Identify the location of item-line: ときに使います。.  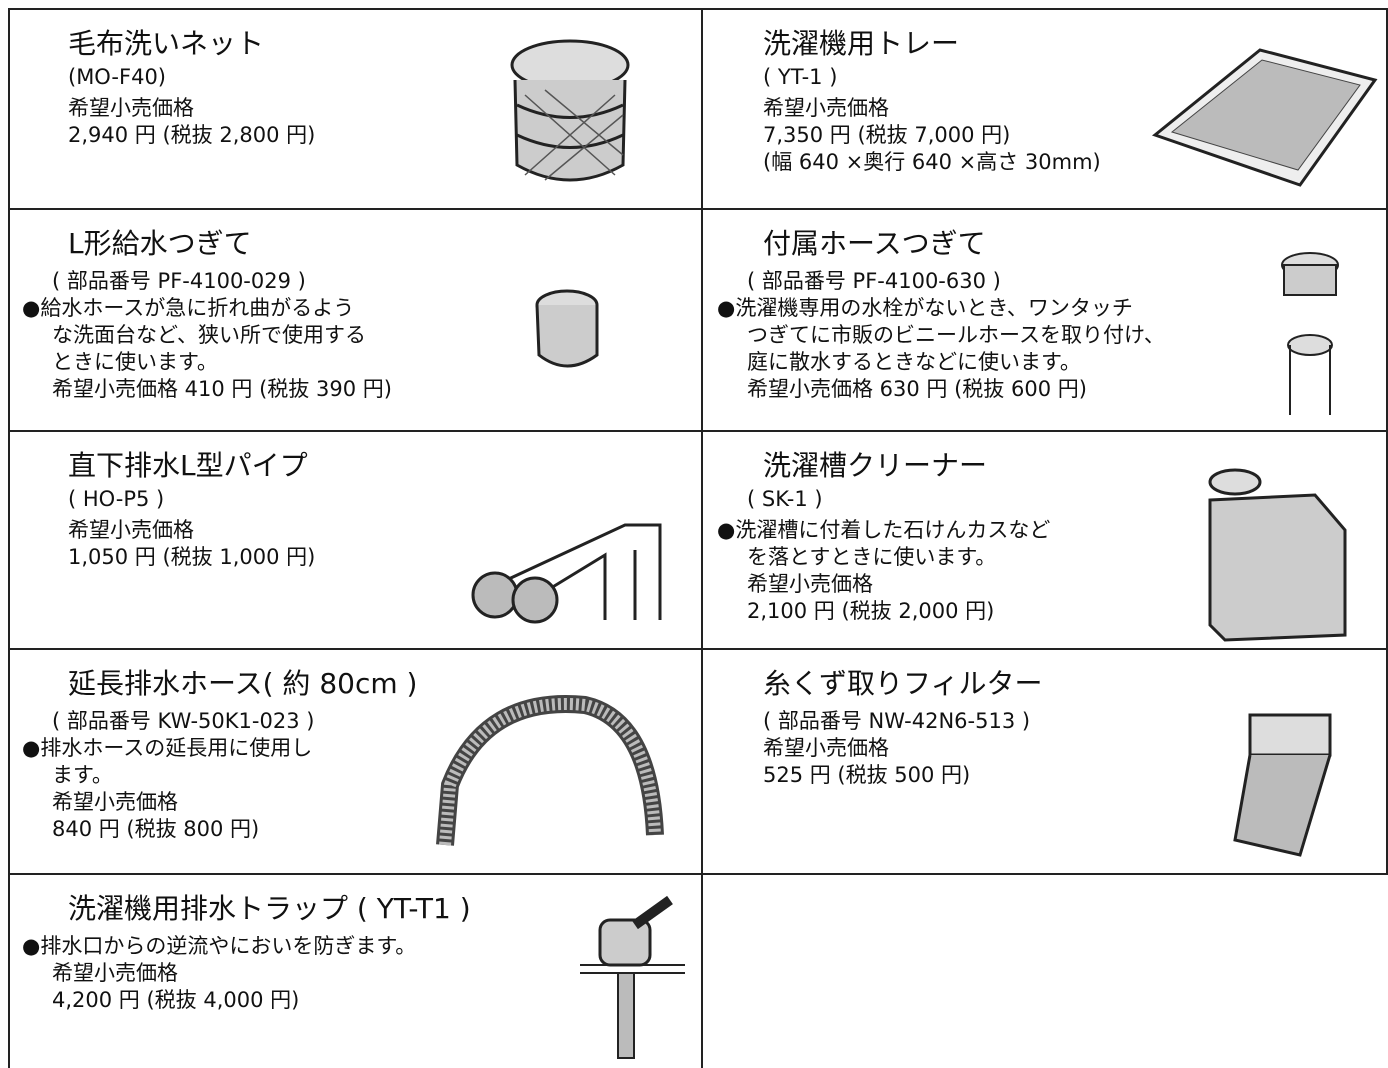
(135, 362).